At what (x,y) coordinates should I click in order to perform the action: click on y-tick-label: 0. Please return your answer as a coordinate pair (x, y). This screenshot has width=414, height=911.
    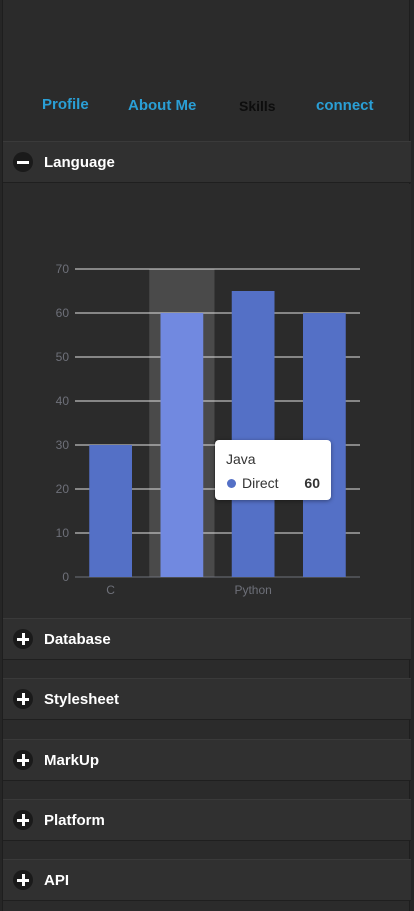
    Looking at the image, I should click on (65, 577).